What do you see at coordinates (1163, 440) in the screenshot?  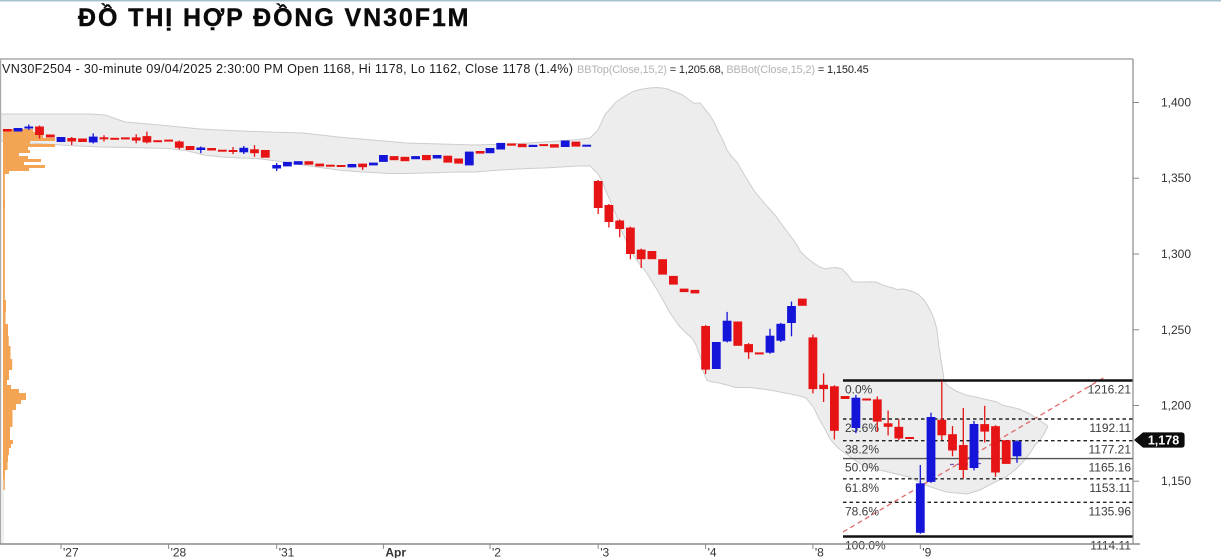 I see `svg-text: 1,178` at bounding box center [1163, 440].